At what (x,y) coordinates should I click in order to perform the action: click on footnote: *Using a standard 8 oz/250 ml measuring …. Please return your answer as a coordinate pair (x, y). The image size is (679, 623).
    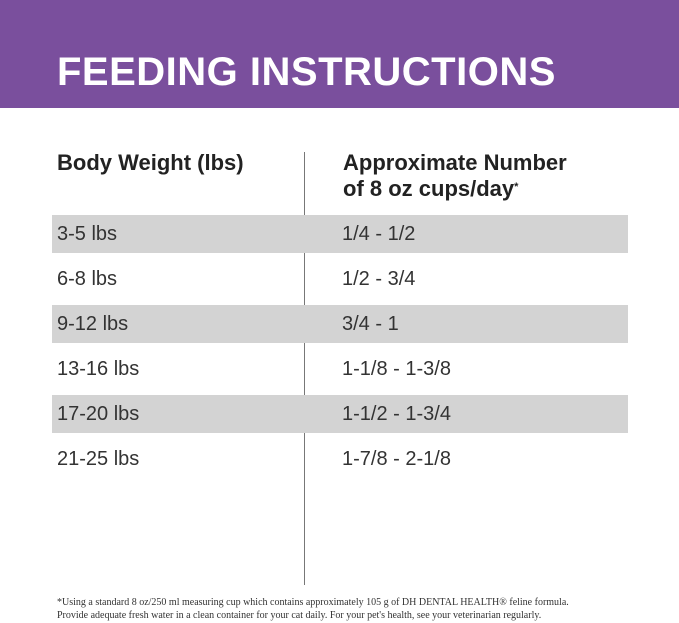
    Looking at the image, I should click on (313, 602).